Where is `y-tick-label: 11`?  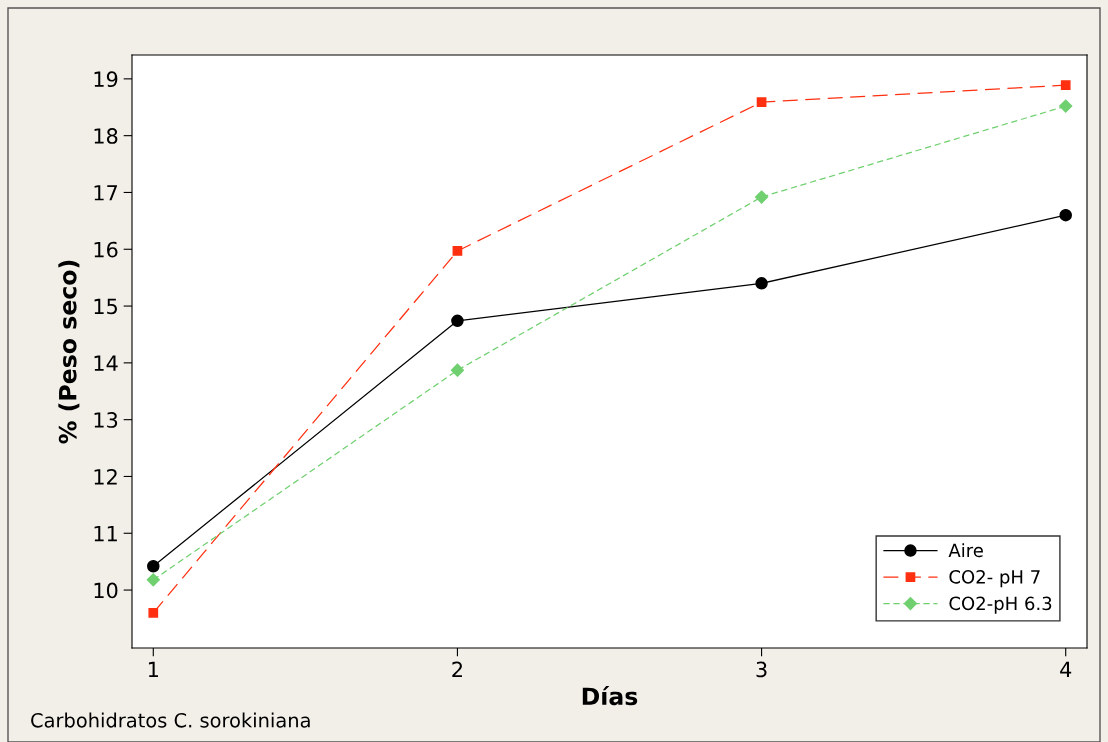 y-tick-label: 11 is located at coordinates (105, 533).